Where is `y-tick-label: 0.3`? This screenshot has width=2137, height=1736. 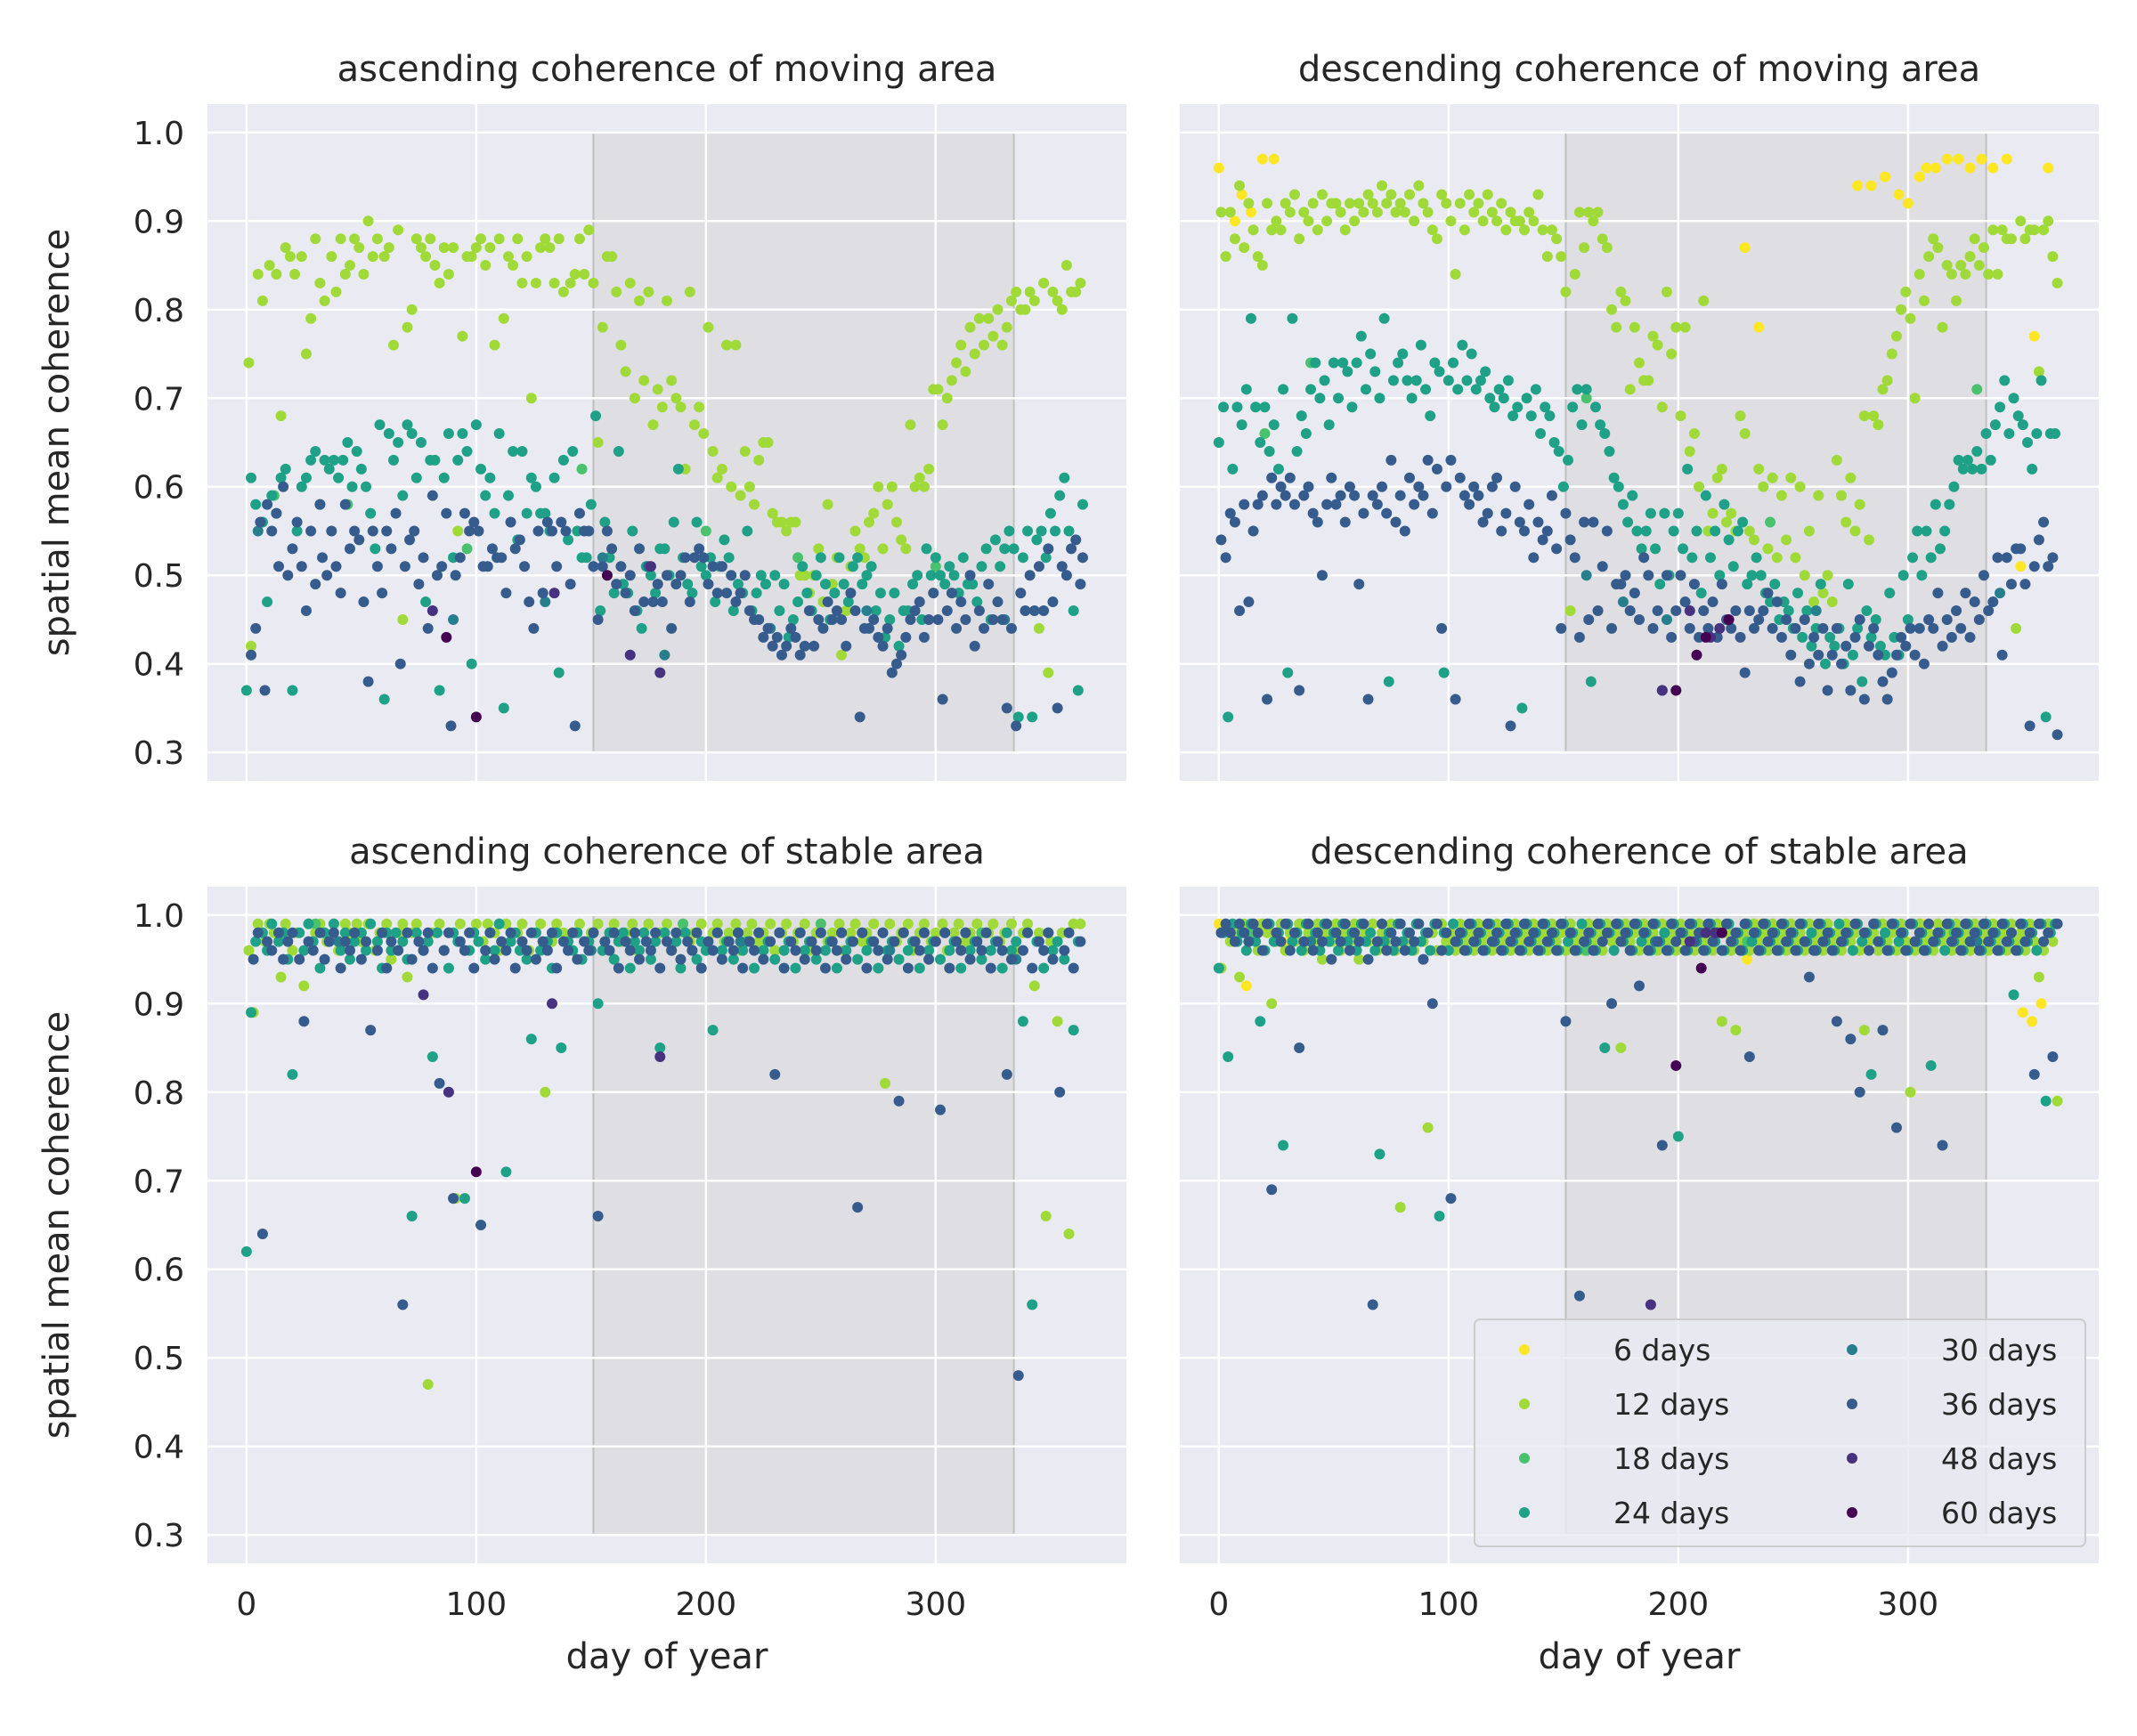
y-tick-label: 0.3 is located at coordinates (159, 753).